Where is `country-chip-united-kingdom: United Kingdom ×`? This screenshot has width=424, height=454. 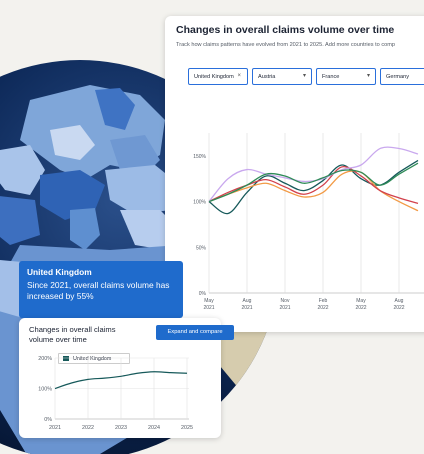
country-chip-united-kingdom: United Kingdom × is located at coordinates (218, 76).